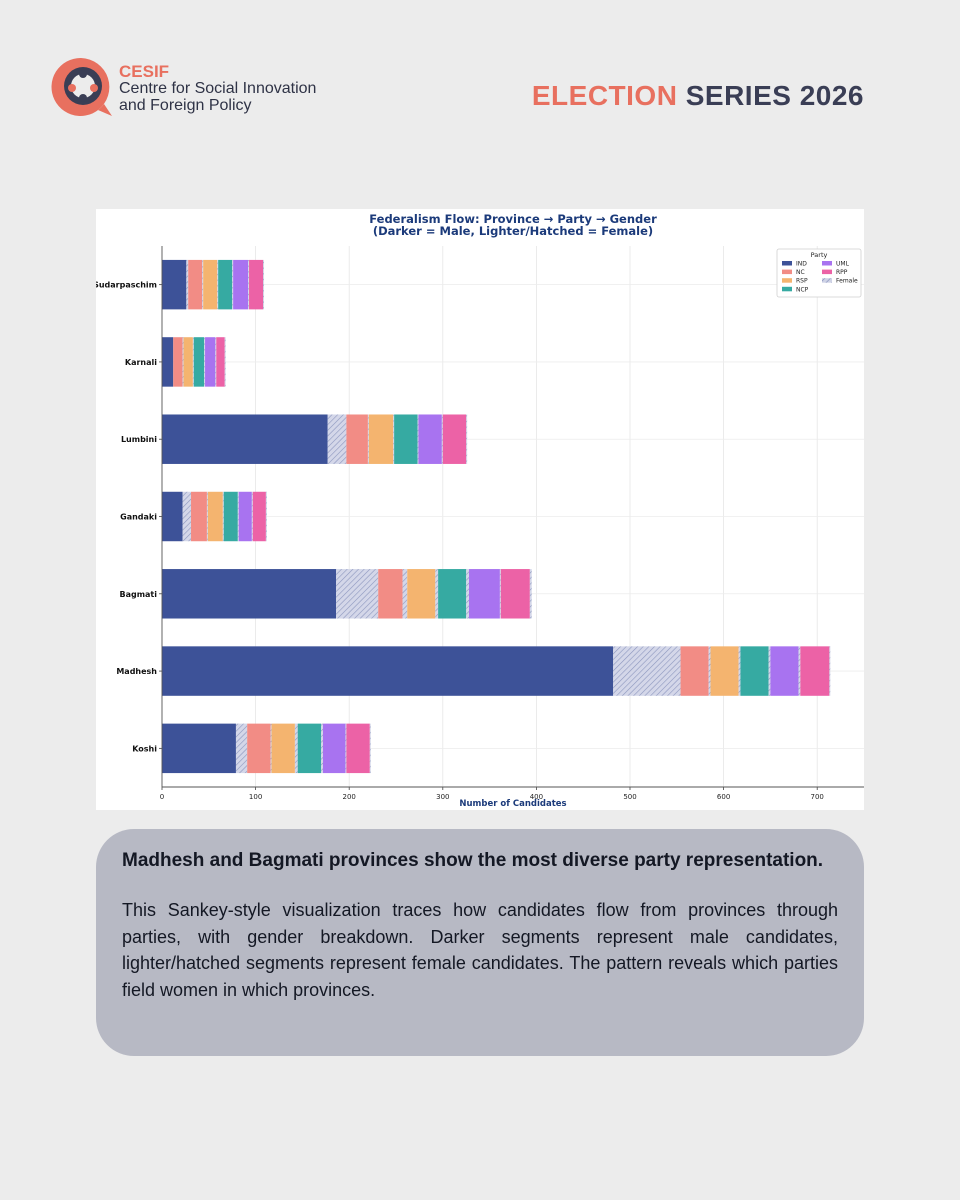 Image resolution: width=960 pixels, height=1200 pixels. Describe the element at coordinates (536, 797) in the screenshot. I see `x-tick-label-400: 400` at that location.